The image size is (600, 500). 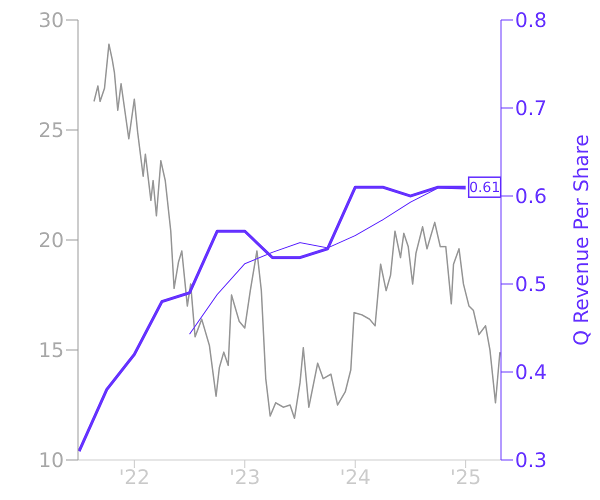 What do you see at coordinates (531, 20) in the screenshot?
I see `y2-tick-label: 0.8` at bounding box center [531, 20].